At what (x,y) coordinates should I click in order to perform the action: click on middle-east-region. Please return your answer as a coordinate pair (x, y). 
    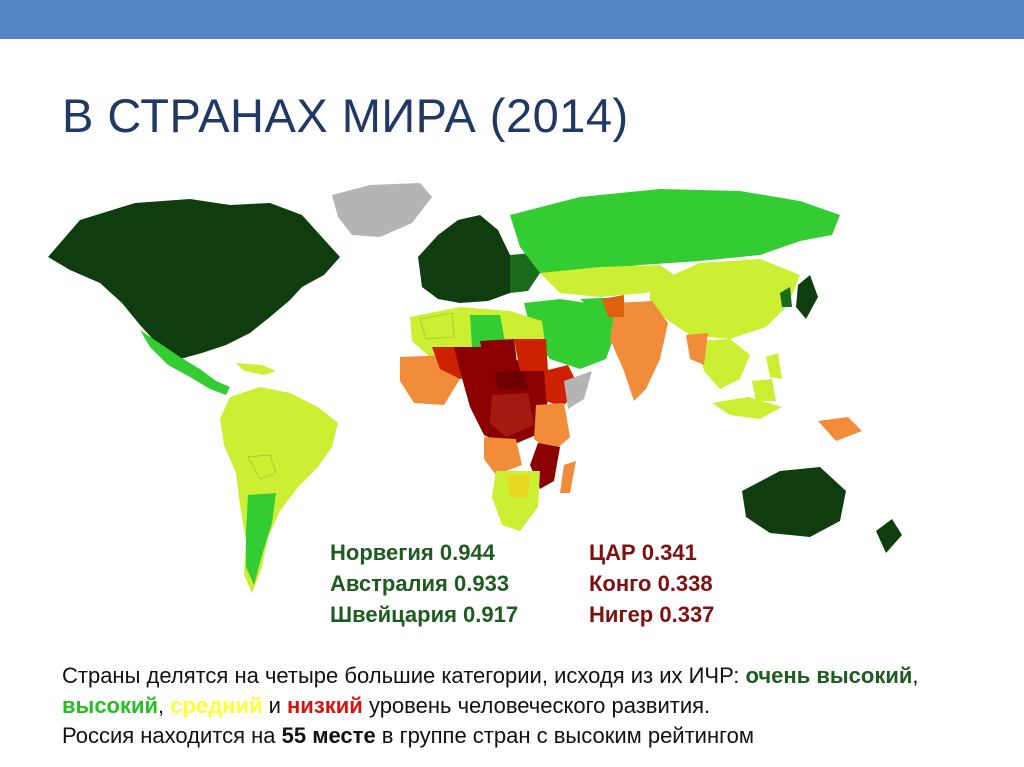
    Looking at the image, I should click on (570, 334).